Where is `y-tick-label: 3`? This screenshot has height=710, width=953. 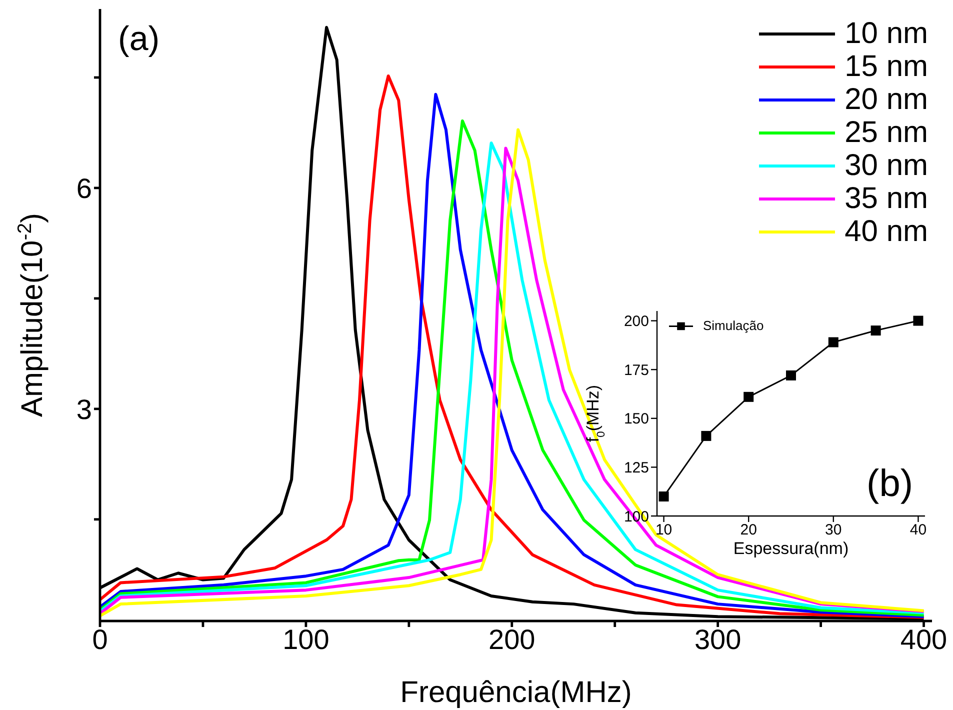 y-tick-label: 3 is located at coordinates (84, 409).